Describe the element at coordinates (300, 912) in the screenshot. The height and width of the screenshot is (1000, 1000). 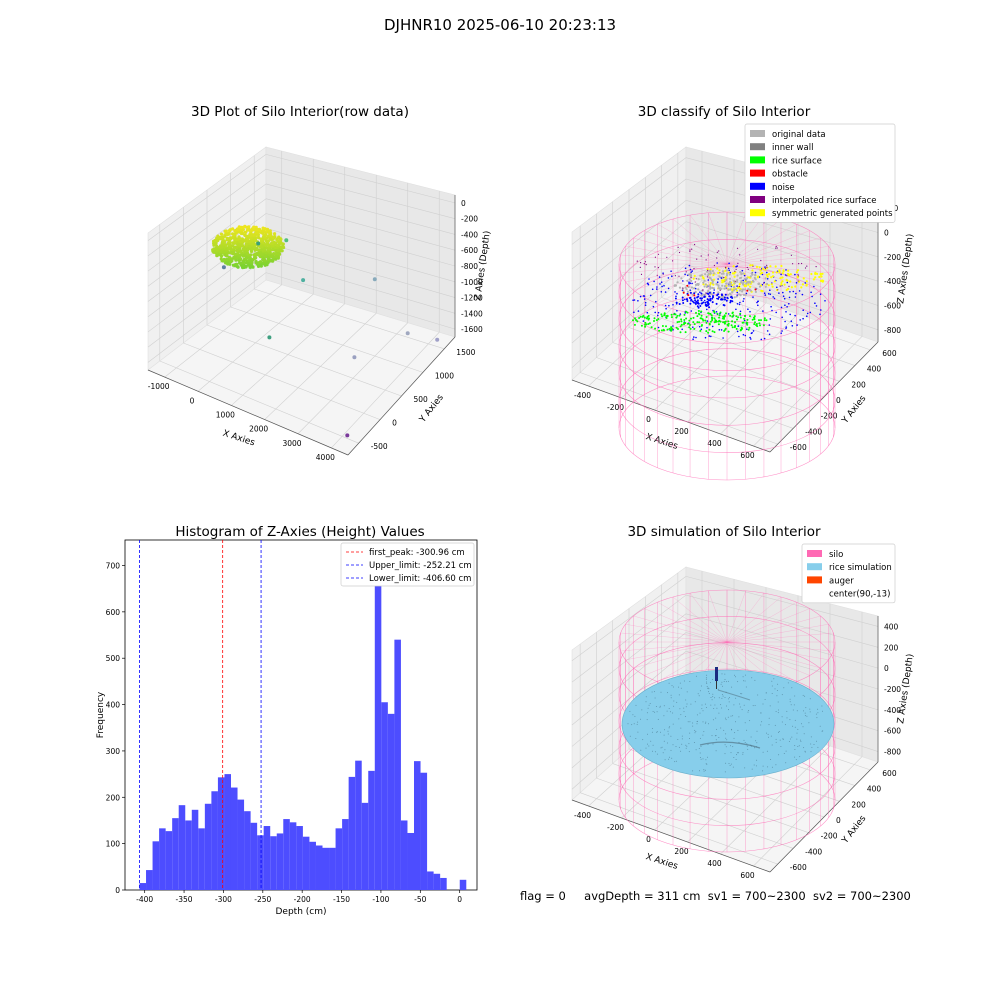
I see `histogram-xlabel: Depth (cm)` at that location.